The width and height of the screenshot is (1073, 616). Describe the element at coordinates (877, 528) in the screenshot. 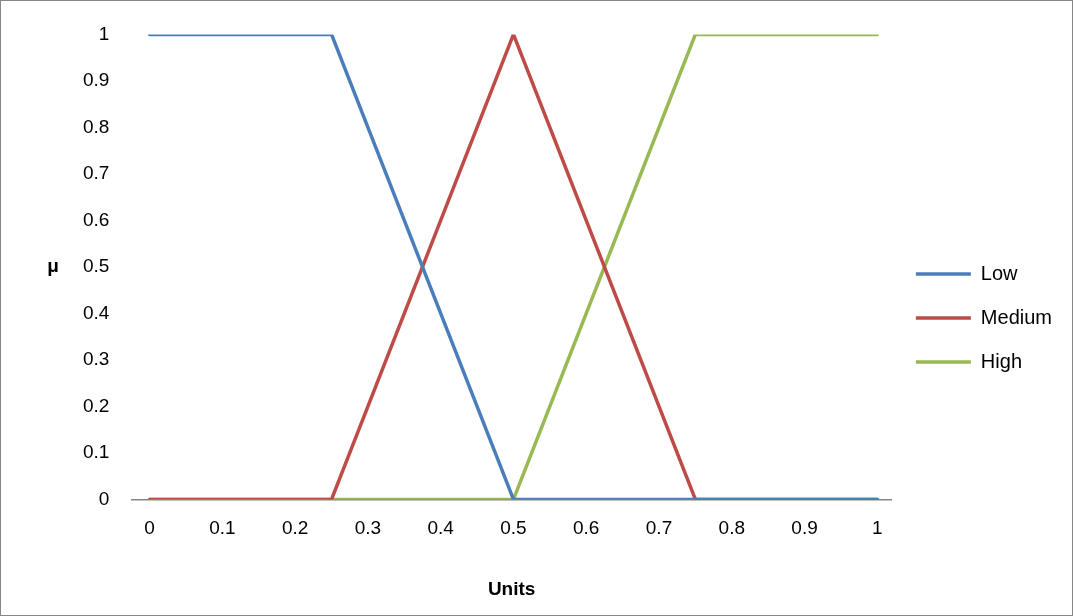

I see `x-tick-label: 1` at that location.